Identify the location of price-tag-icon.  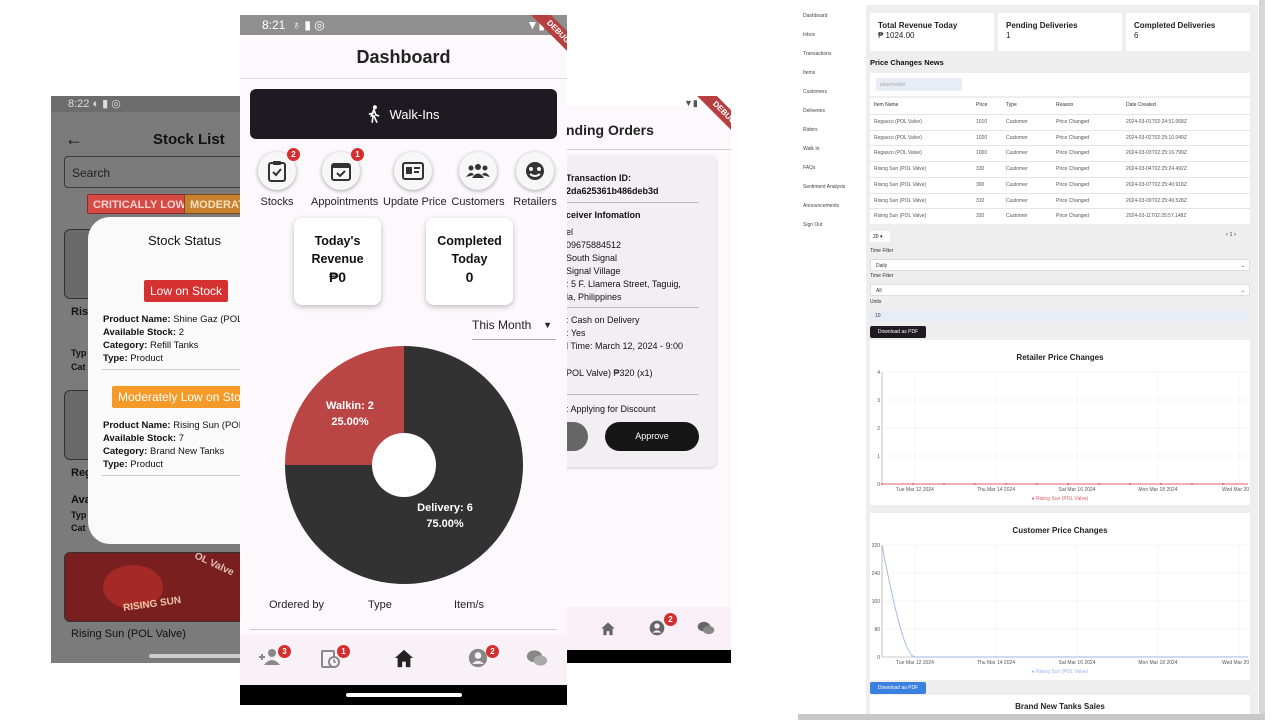
(413, 171).